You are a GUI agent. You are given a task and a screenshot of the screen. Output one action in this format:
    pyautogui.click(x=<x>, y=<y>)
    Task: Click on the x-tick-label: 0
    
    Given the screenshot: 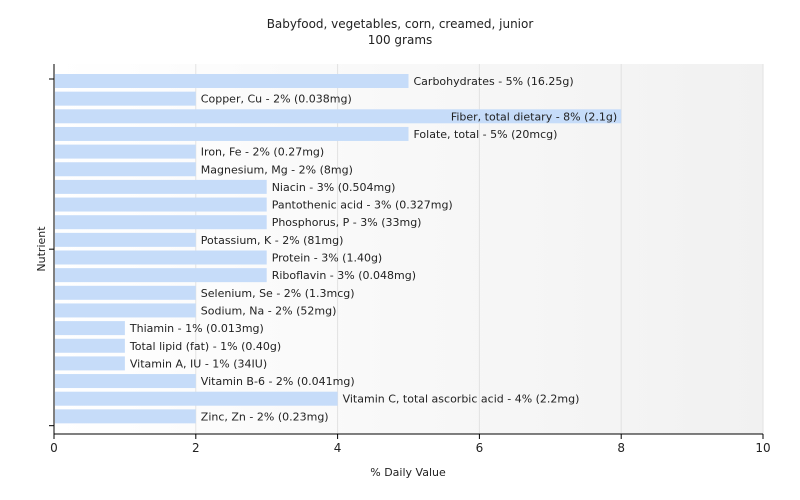 What is the action you would take?
    pyautogui.click(x=54, y=448)
    